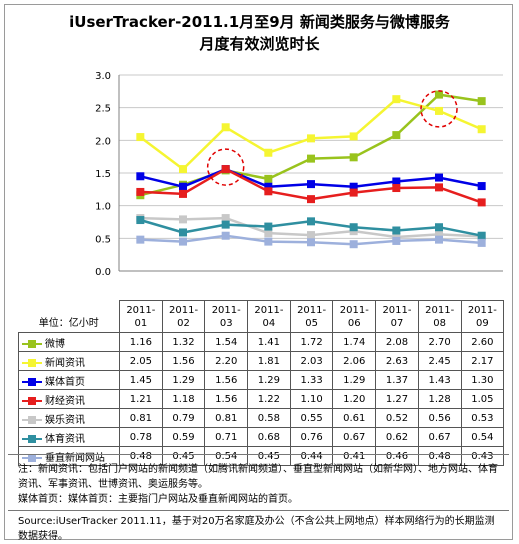 This screenshot has width=519, height=544. I want to click on data-cell: 0.53, so click(482, 418).